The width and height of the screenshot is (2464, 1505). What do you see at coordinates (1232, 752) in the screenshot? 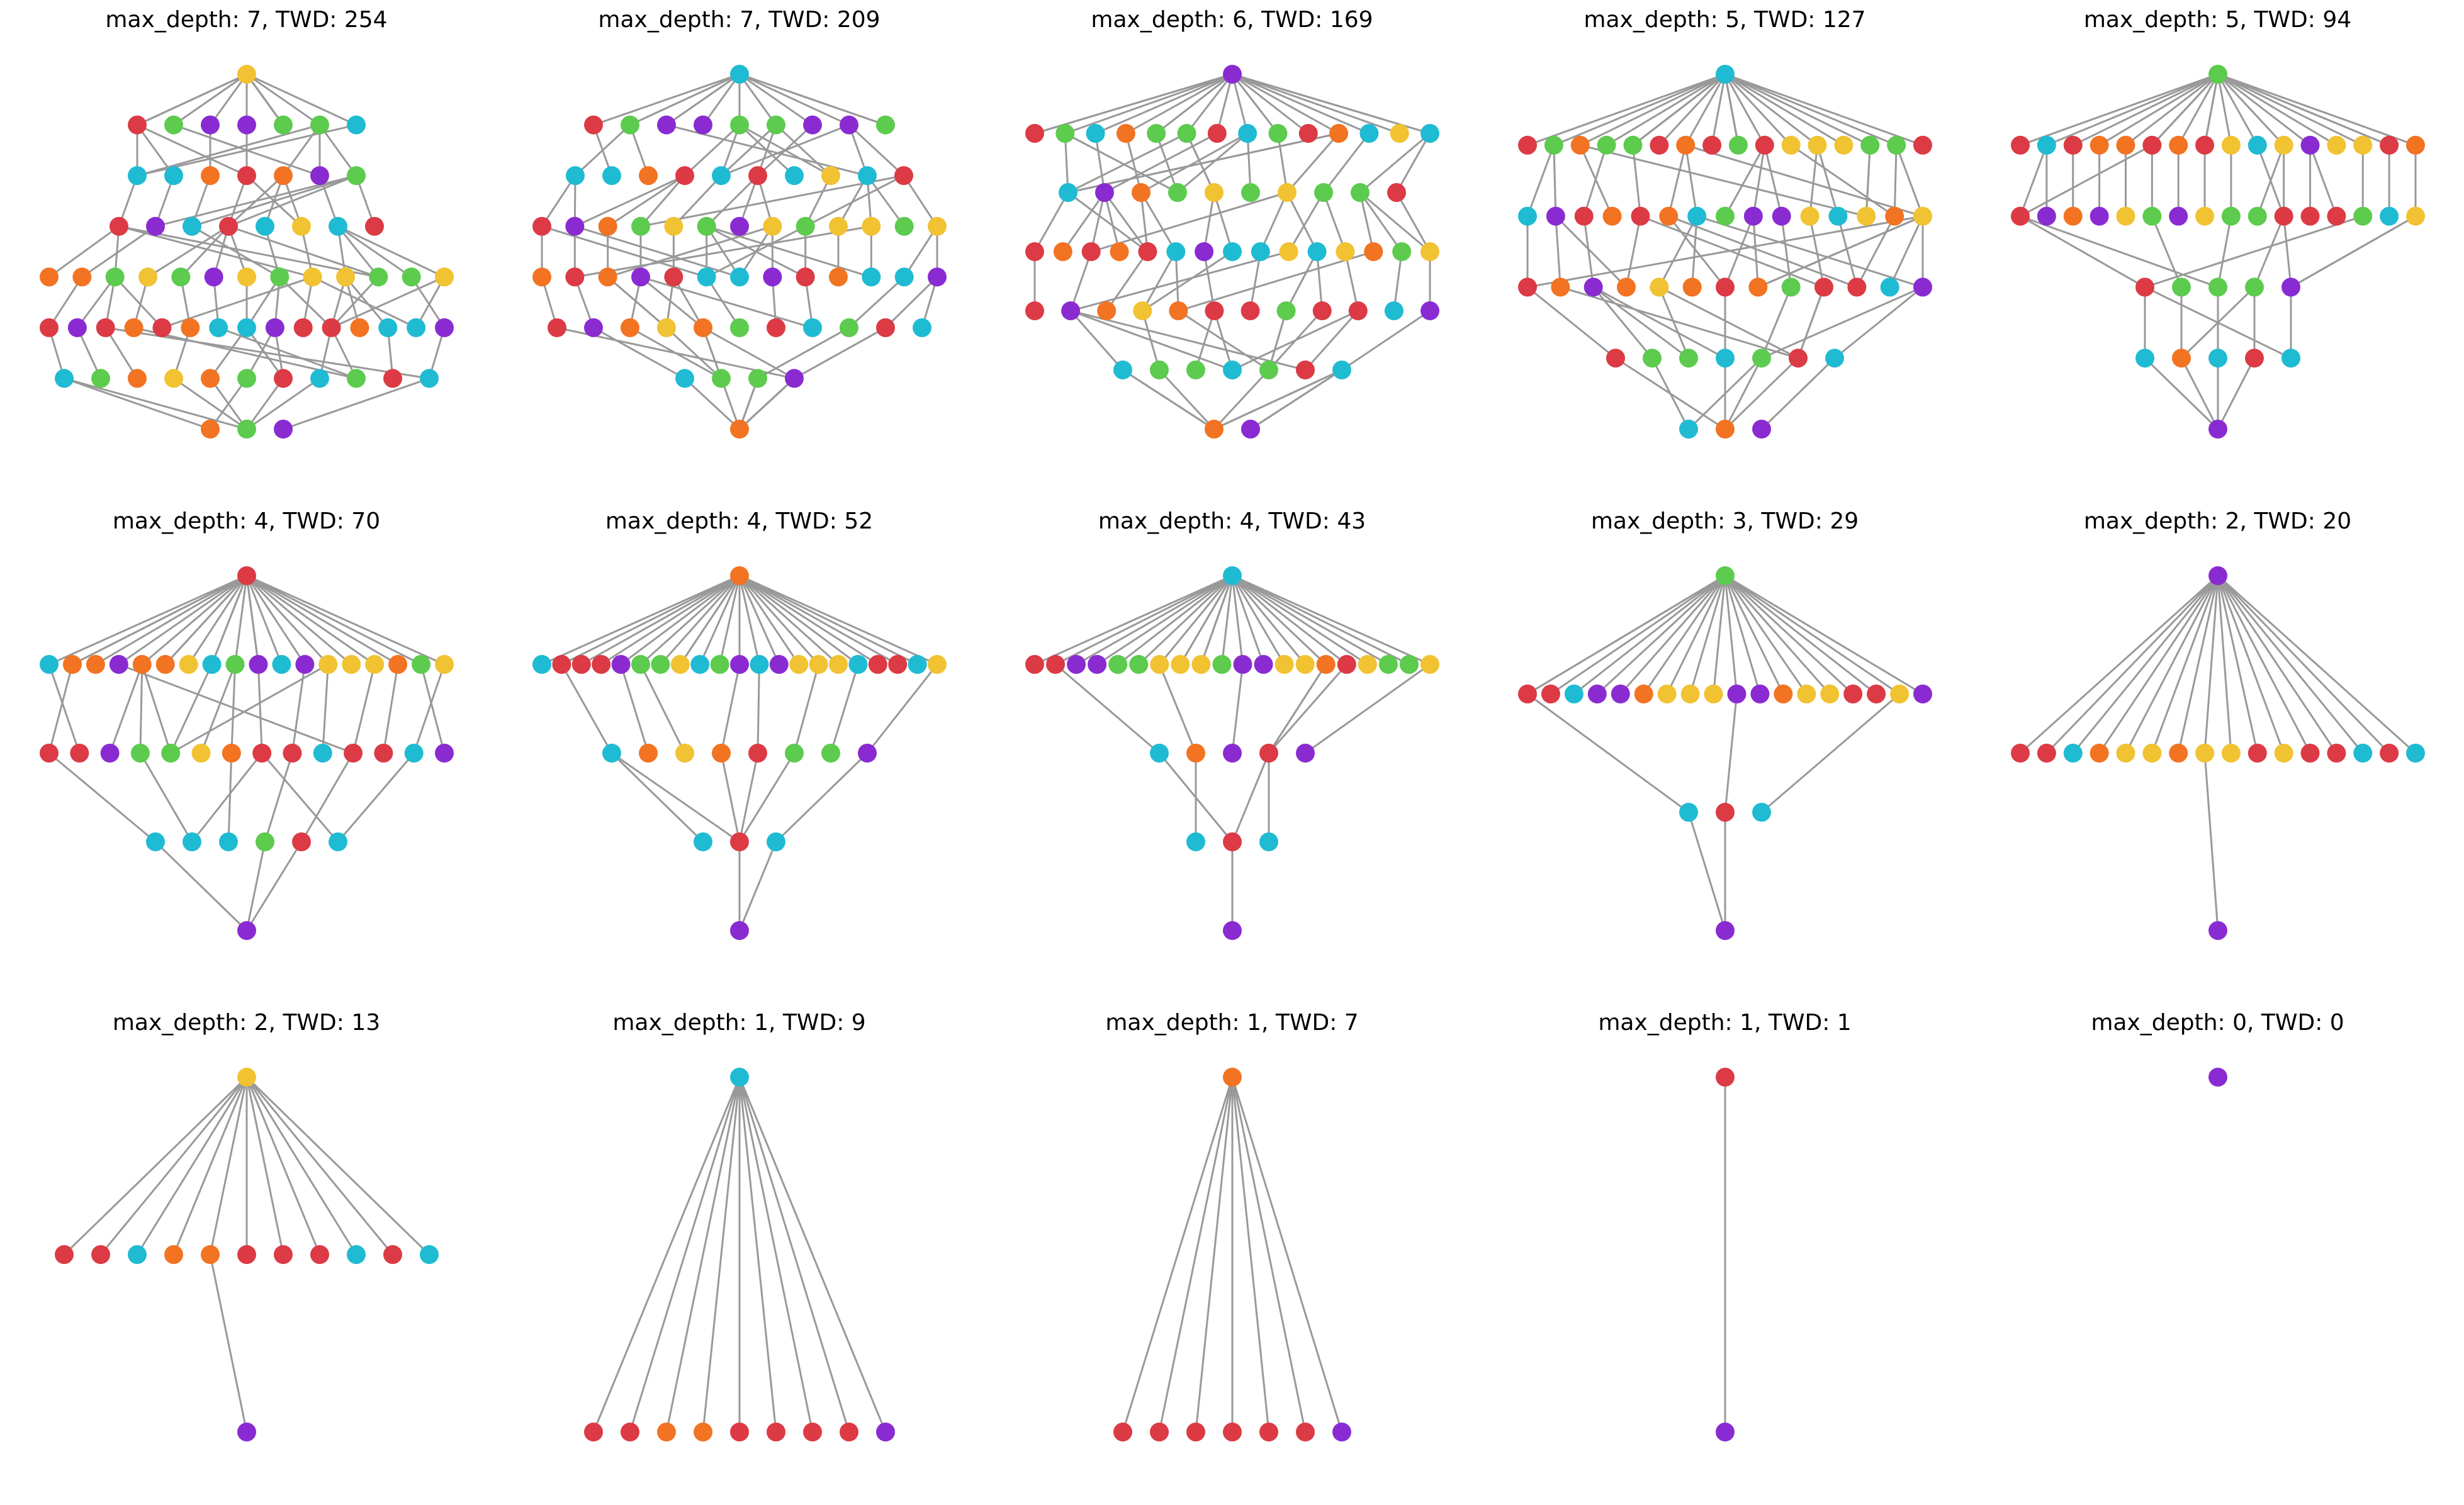
I see `tree-panel: max_depth: 4, TWD: 43` at bounding box center [1232, 752].